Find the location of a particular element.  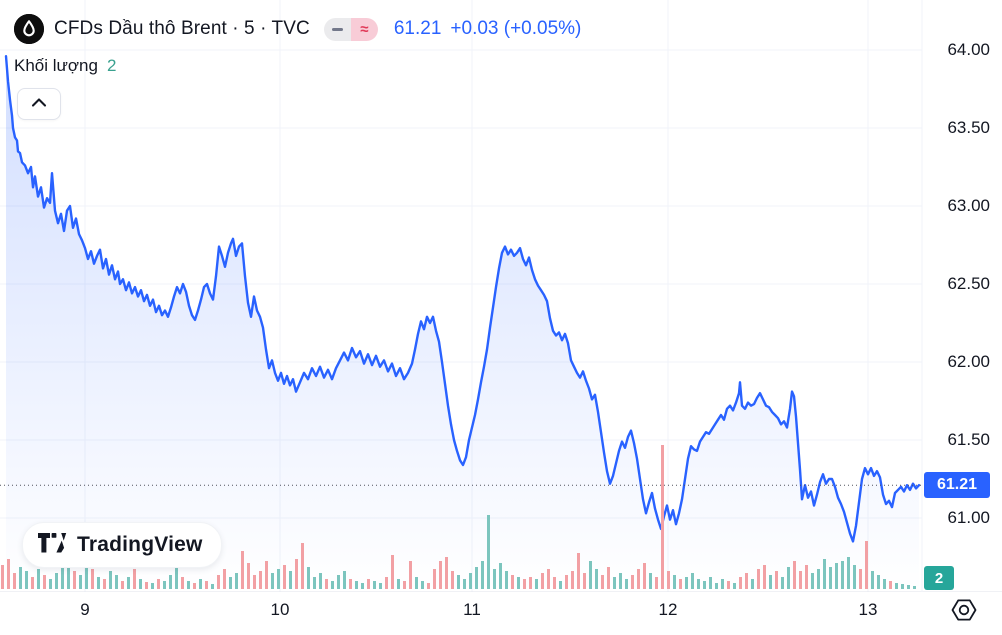

chevron-up-icon is located at coordinates (39, 104).